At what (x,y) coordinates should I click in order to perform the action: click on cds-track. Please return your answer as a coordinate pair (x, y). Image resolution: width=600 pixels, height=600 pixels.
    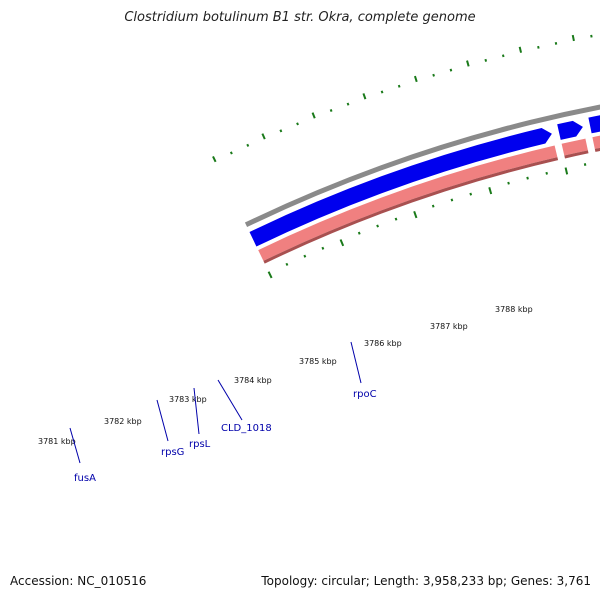
    Looking at the image, I should click on (429, 199).